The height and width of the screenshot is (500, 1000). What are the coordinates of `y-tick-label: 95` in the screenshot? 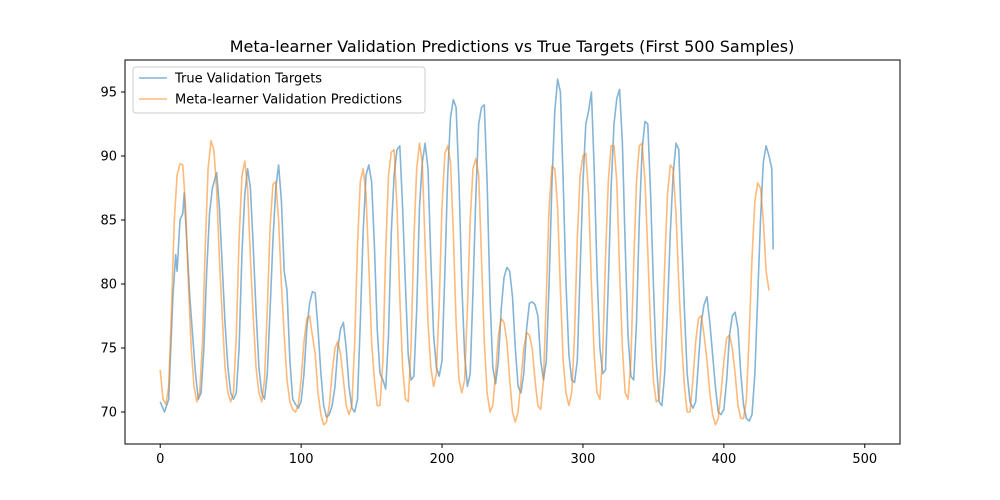 It's located at (108, 93).